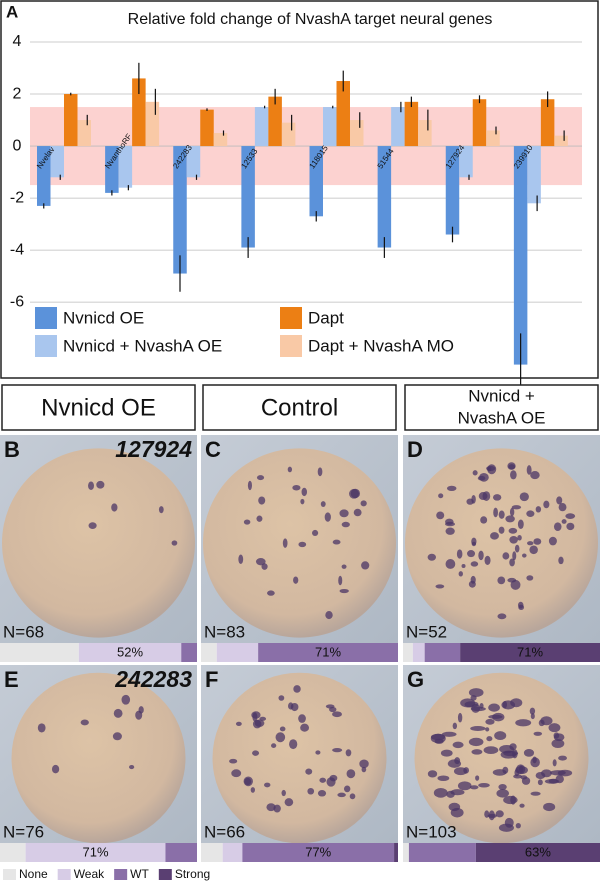 The image size is (600, 883). What do you see at coordinates (33, 874) in the screenshot?
I see `legend-label: None` at bounding box center [33, 874].